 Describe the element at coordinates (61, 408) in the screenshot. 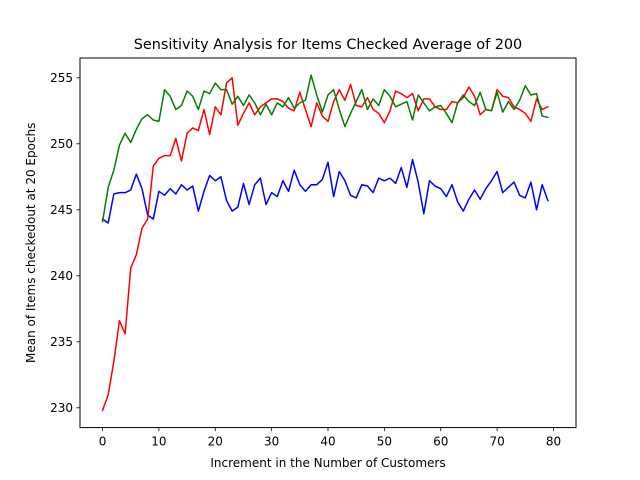

I see `y-tick-label: 230` at that location.